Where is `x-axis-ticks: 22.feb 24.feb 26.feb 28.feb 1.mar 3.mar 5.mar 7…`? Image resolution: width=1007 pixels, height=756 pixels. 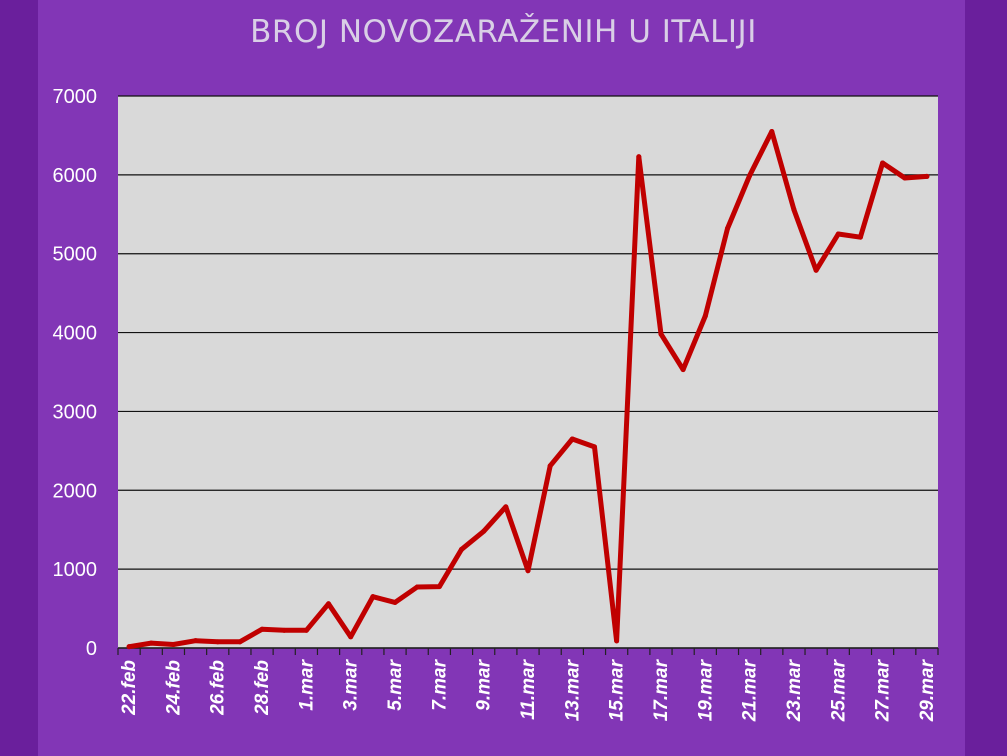
x-axis-ticks: 22.feb 24.feb 26.feb 28.feb 1.mar 3.mar 5.mar 7… is located at coordinates (528, 690).